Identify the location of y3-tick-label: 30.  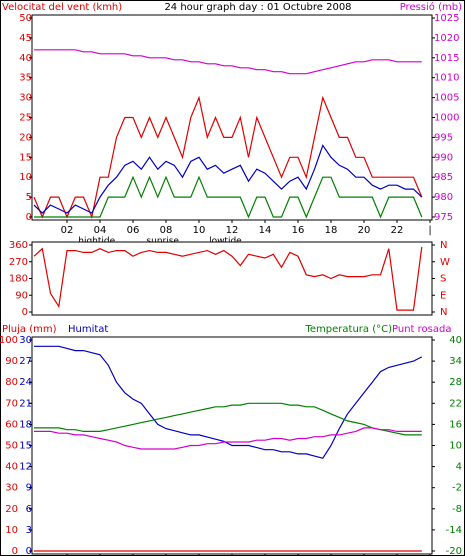
(25, 340).